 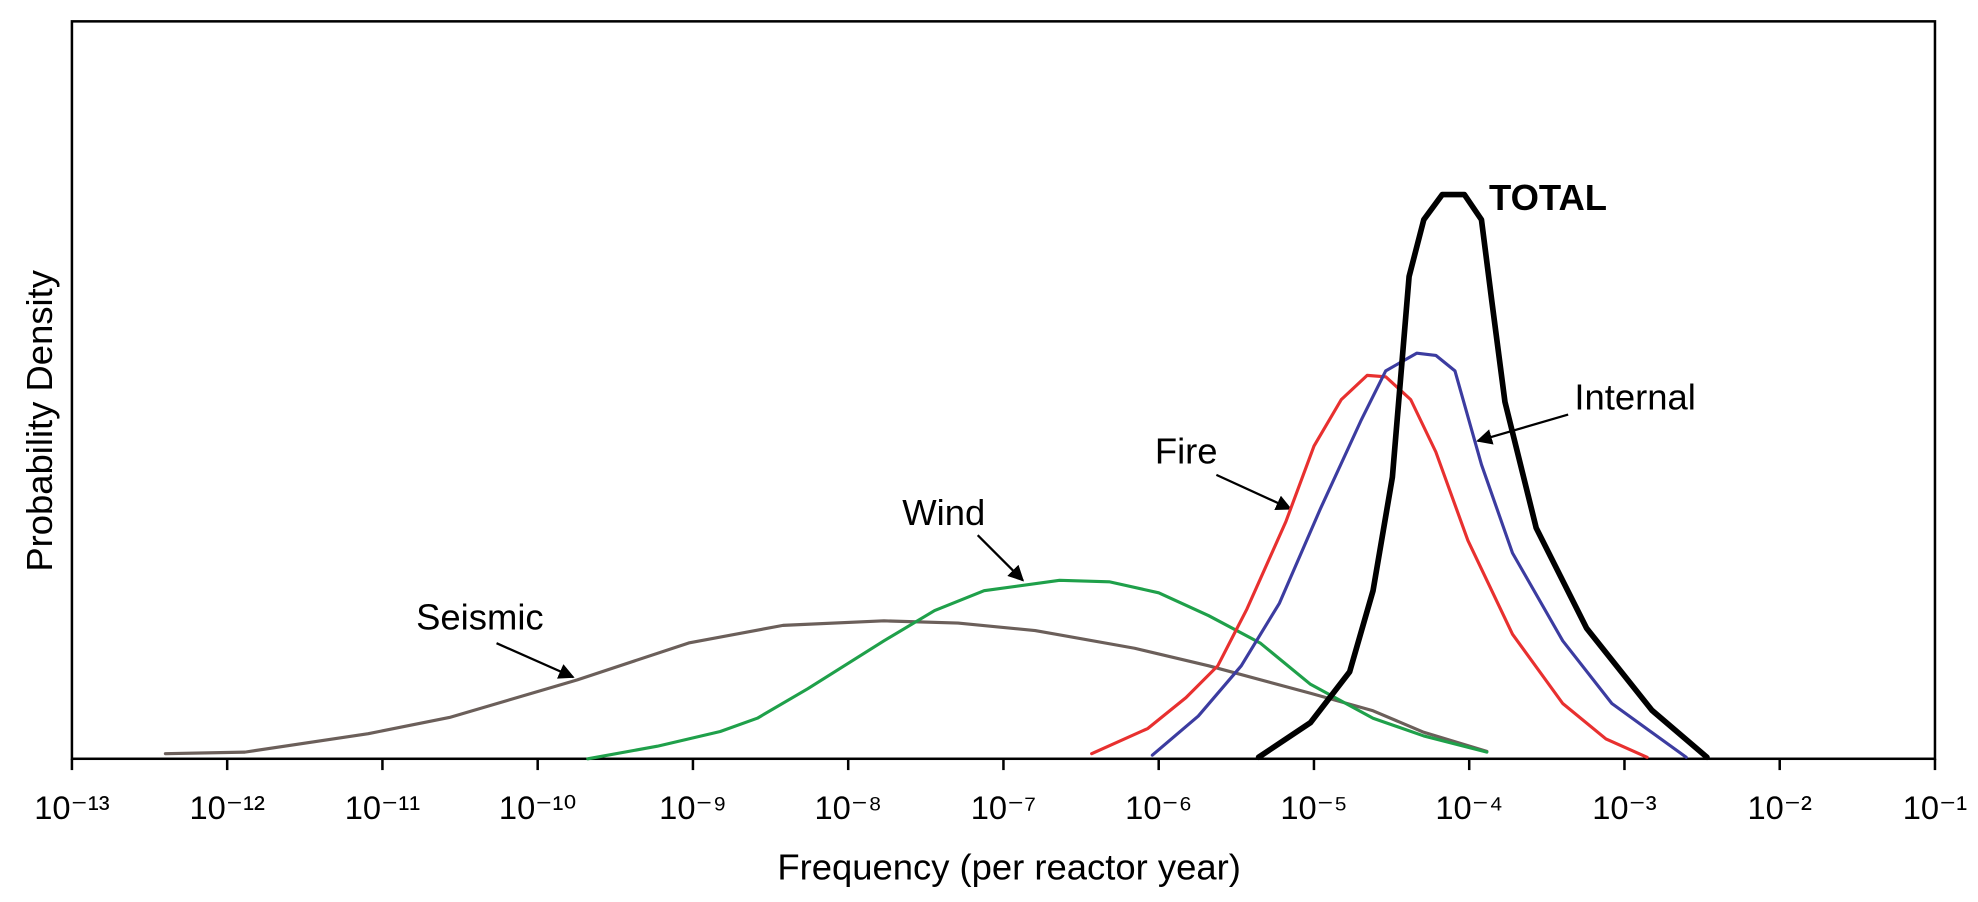 I want to click on series-label: Wind, so click(x=943, y=512).